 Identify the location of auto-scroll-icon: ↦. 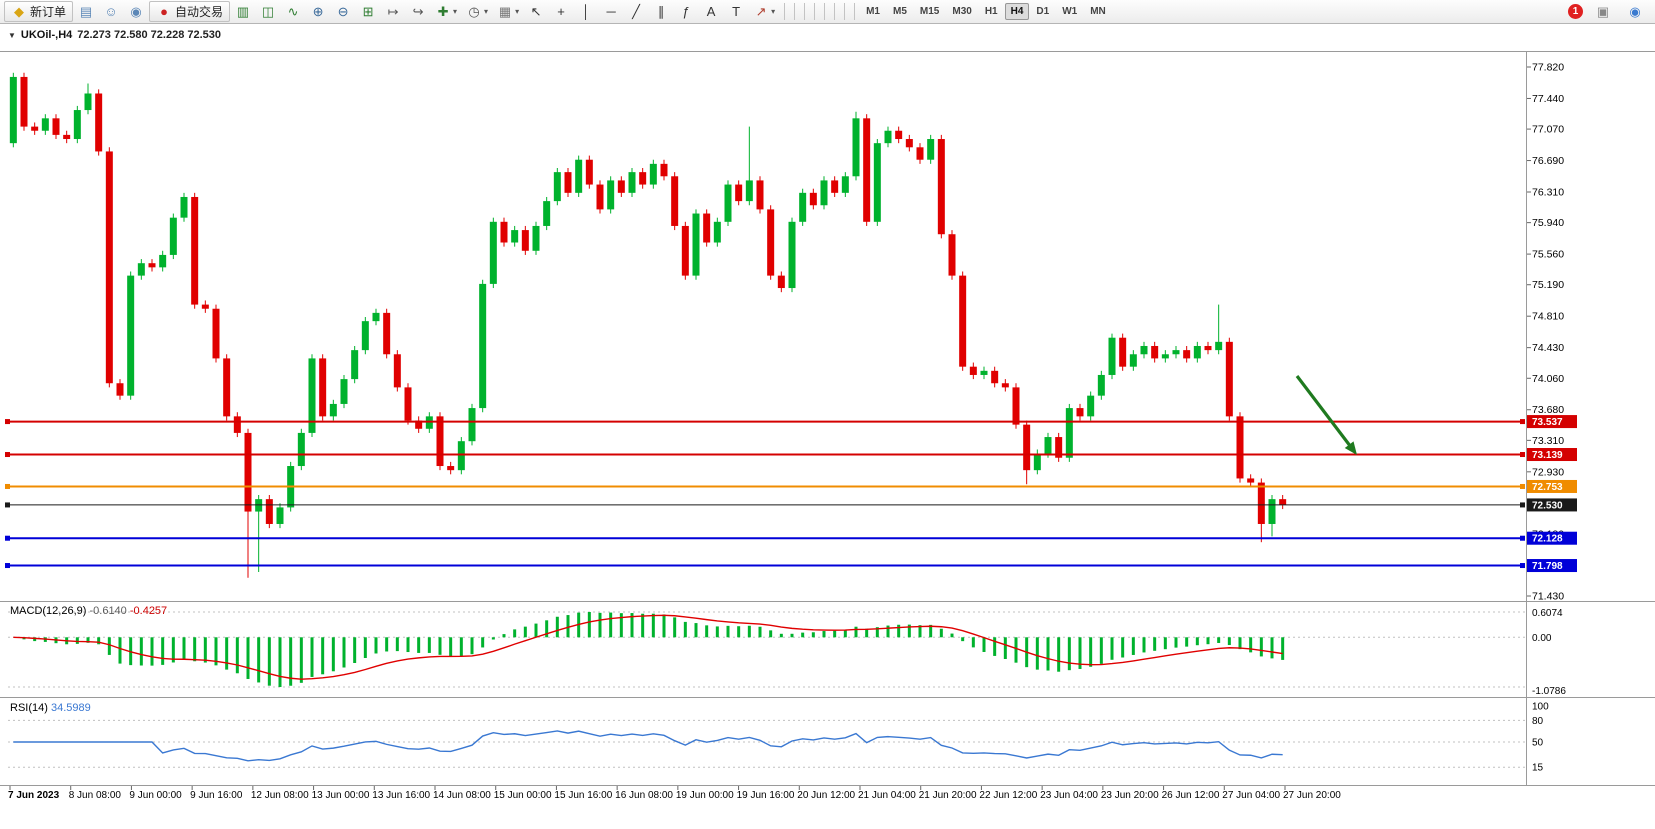
(393, 12).